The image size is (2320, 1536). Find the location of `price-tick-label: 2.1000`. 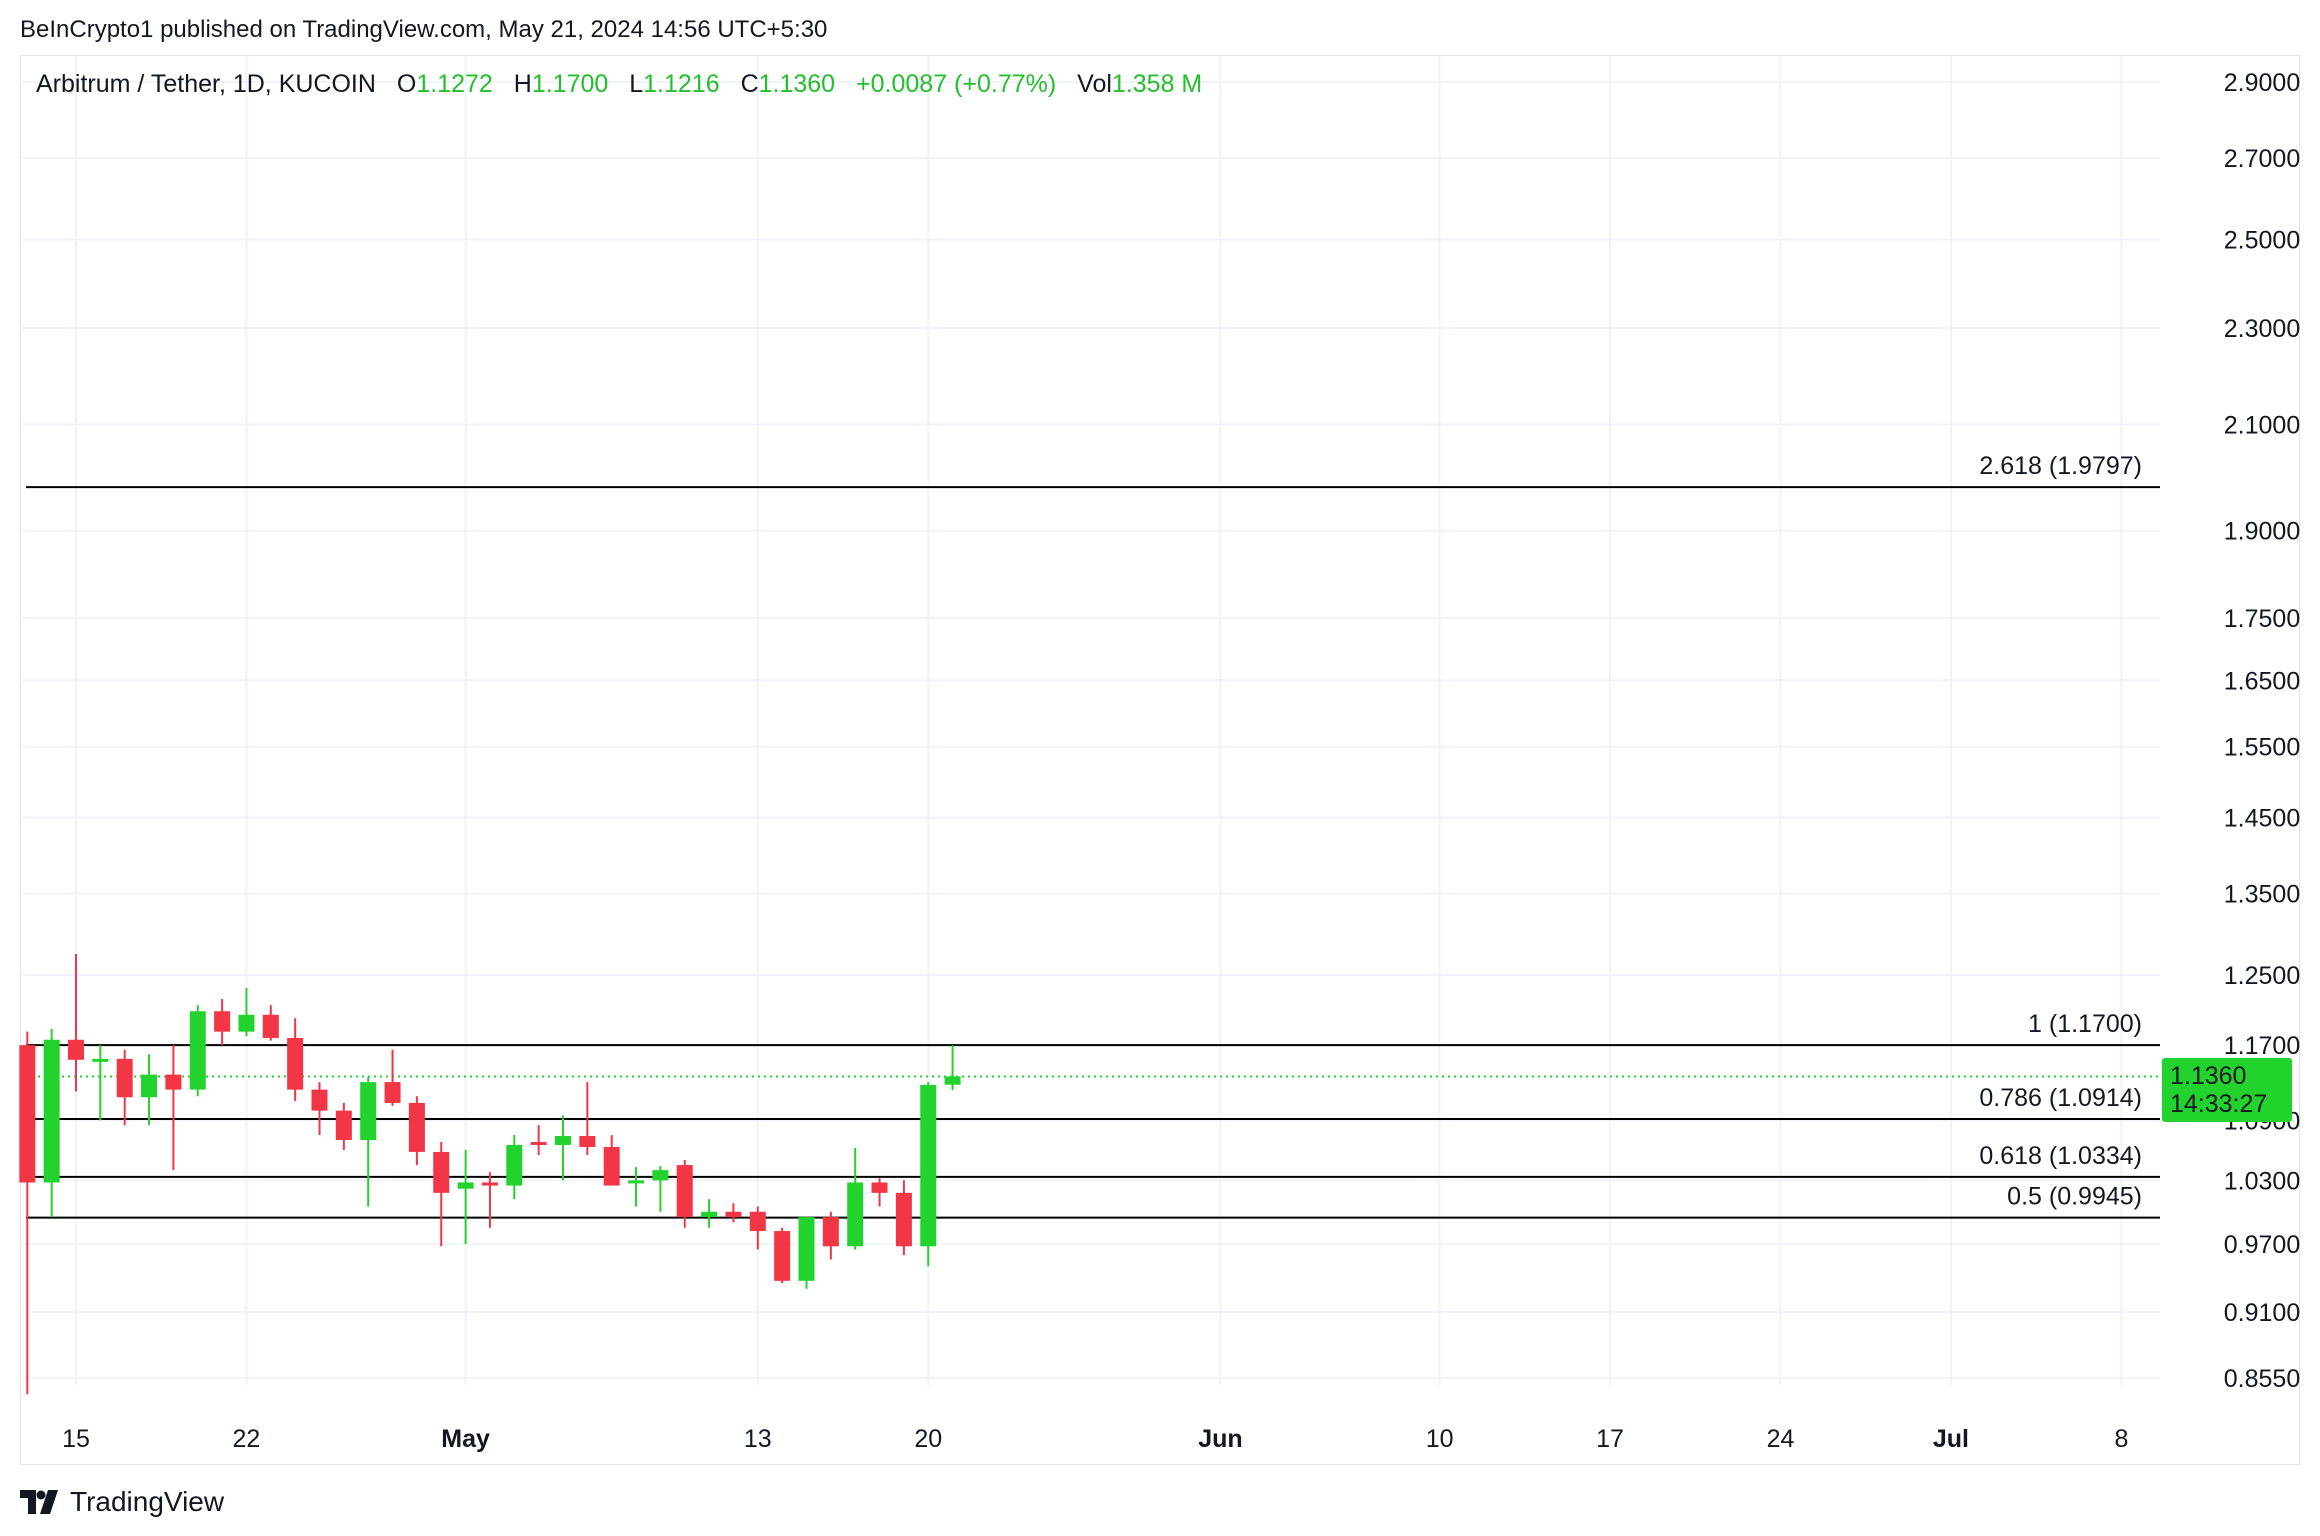

price-tick-label: 2.1000 is located at coordinates (2262, 425).